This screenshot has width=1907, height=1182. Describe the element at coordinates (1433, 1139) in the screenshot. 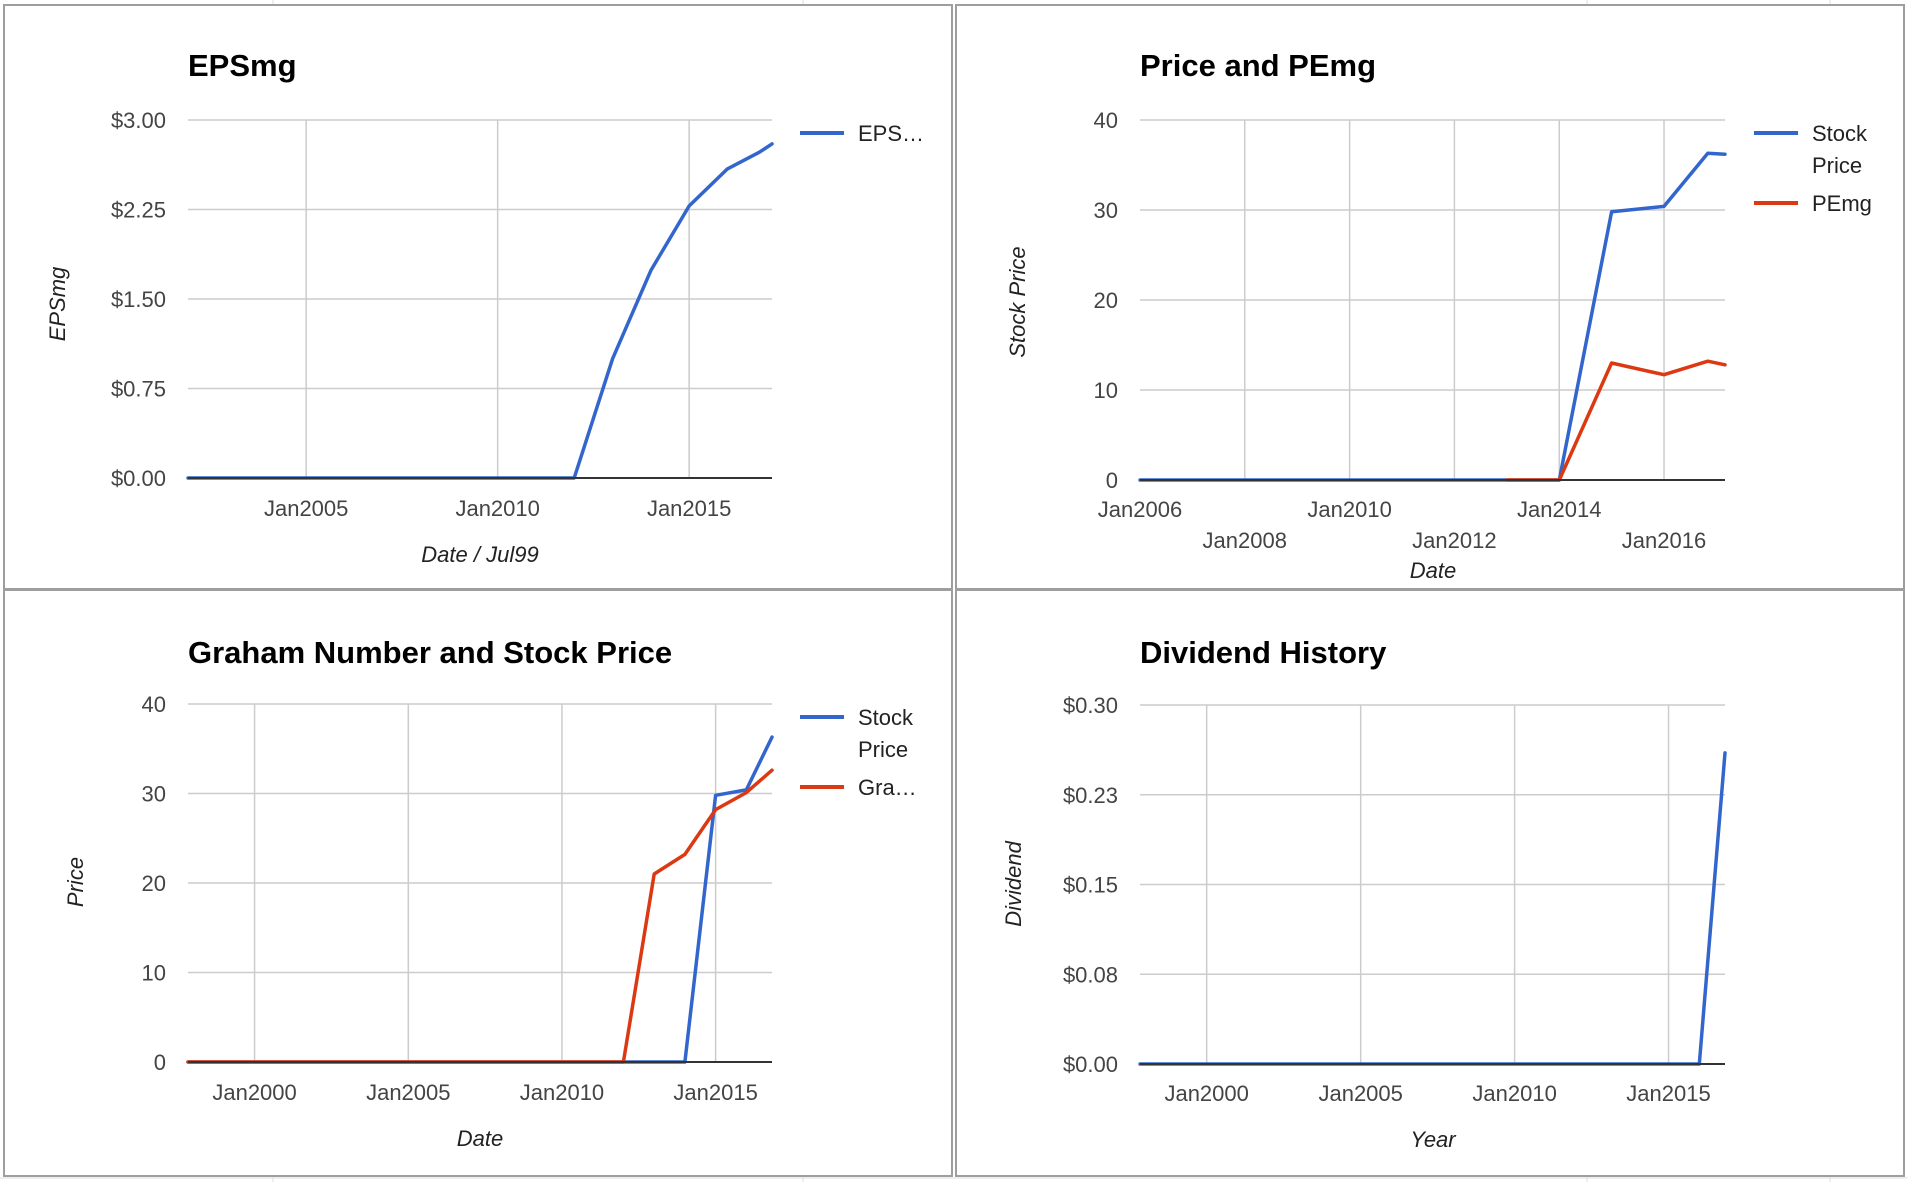

I see `x-axis-label: Year` at that location.